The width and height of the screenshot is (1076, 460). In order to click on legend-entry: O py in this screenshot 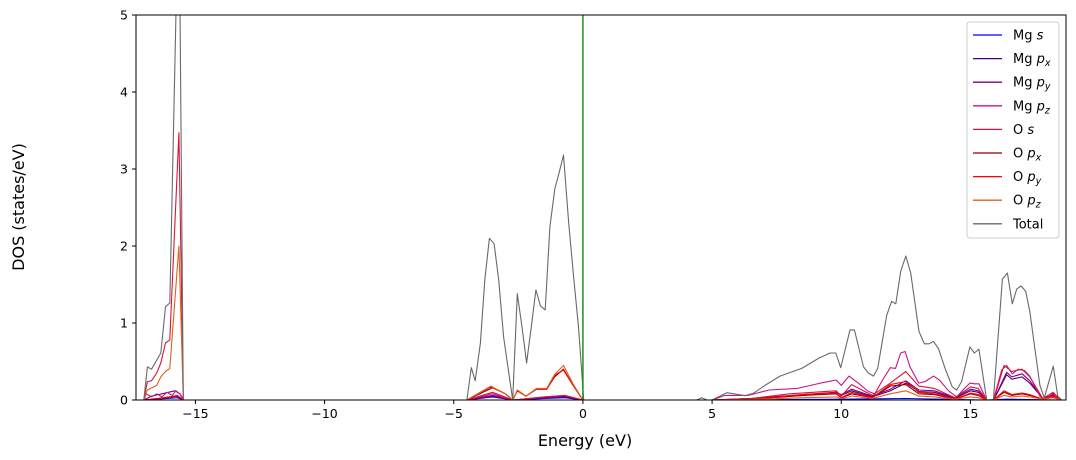, I will do `click(1027, 178)`.